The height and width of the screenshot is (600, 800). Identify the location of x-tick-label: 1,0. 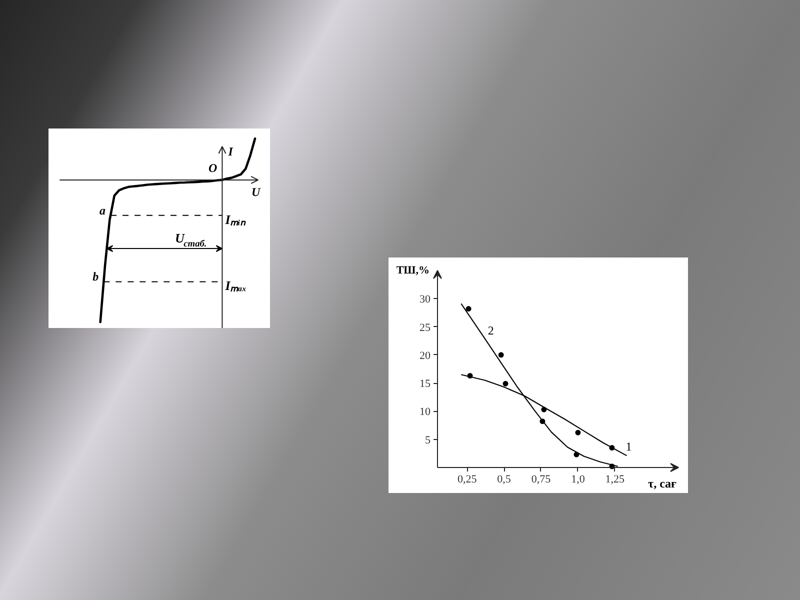
(578, 480).